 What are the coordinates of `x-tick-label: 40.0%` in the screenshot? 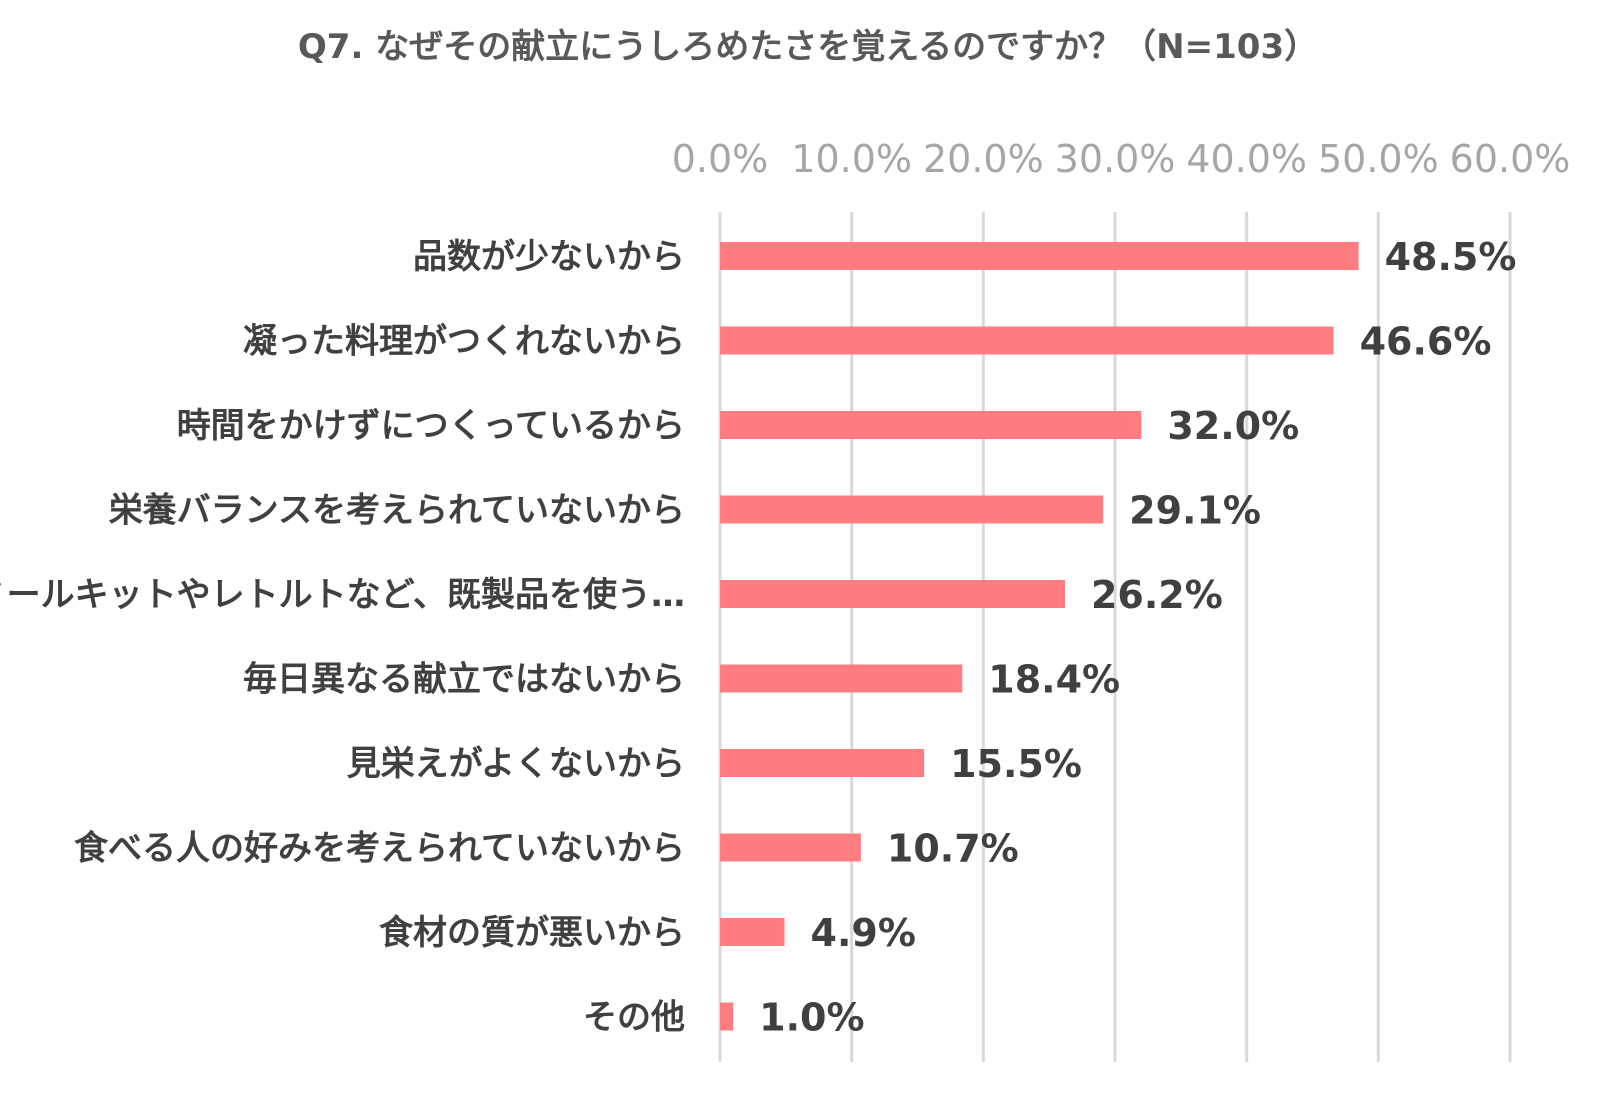 It's located at (1246, 159).